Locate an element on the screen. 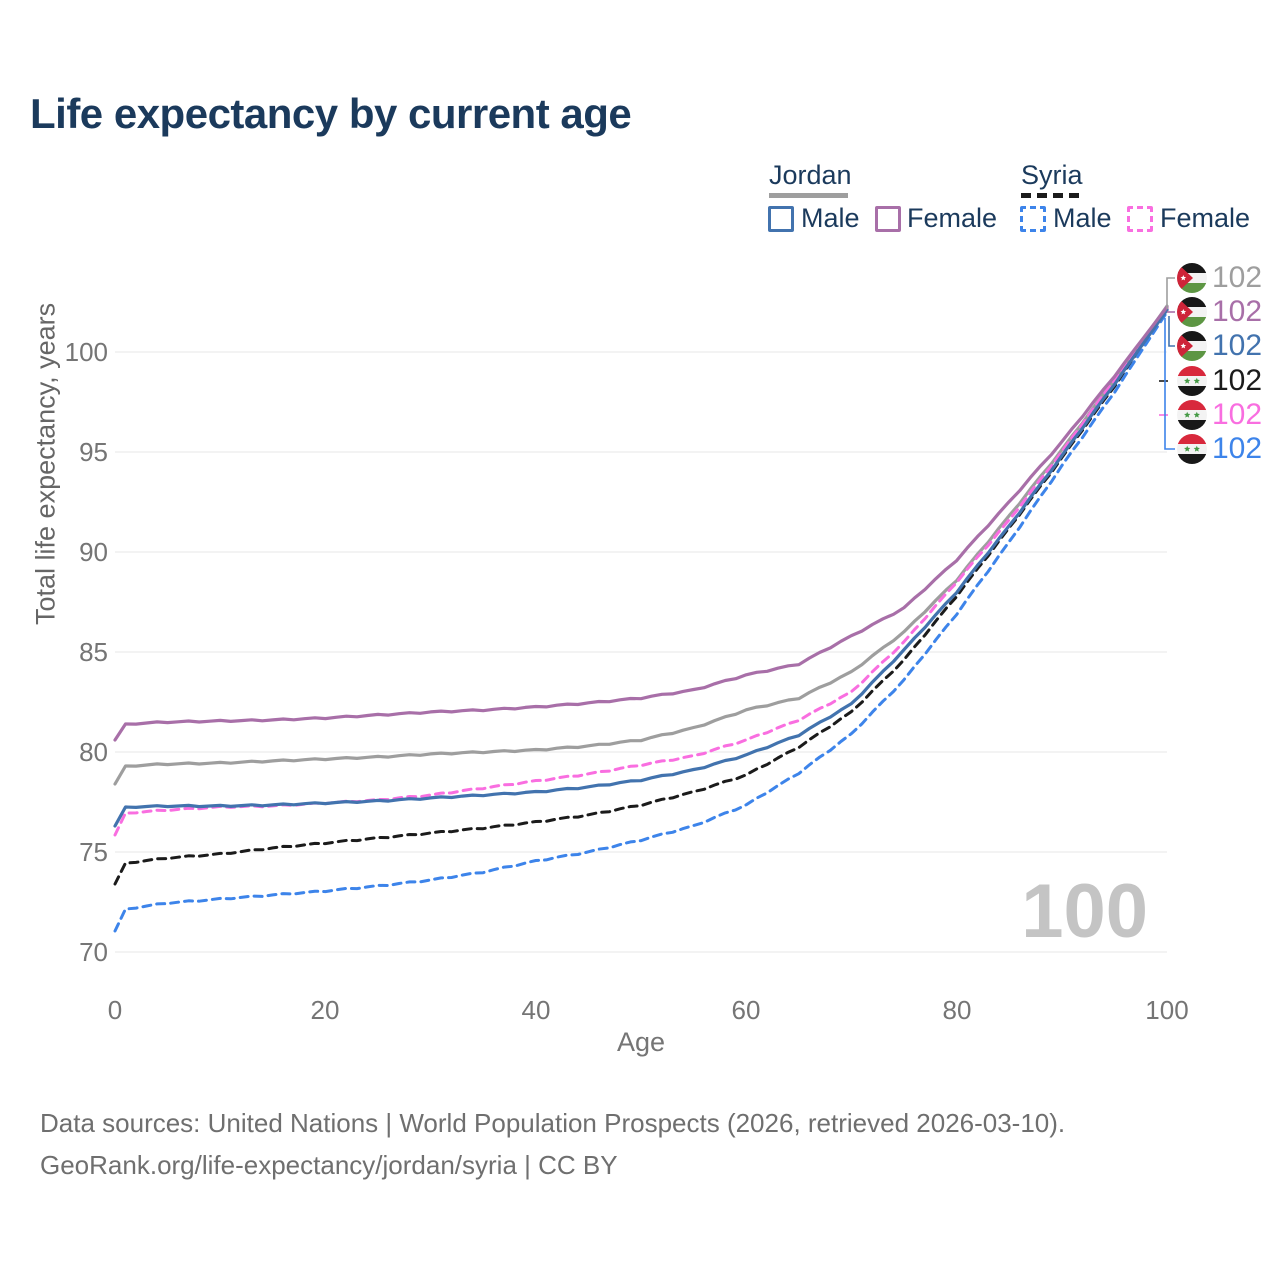  x-tick-40: 40 is located at coordinates (536, 1010).